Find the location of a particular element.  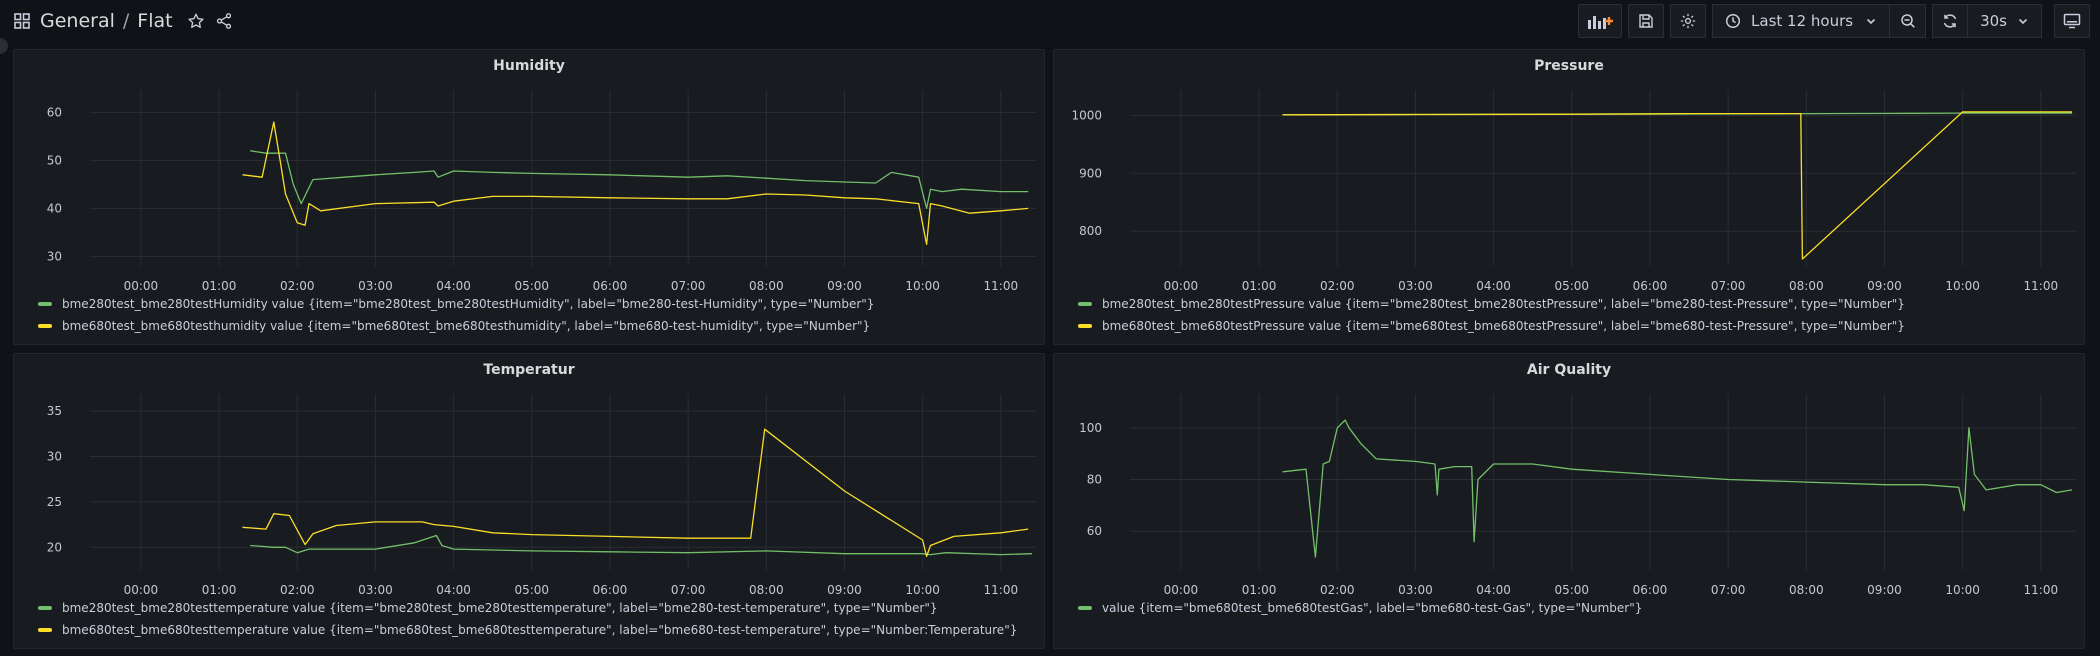

y-tick-label: 50 is located at coordinates (54, 160).